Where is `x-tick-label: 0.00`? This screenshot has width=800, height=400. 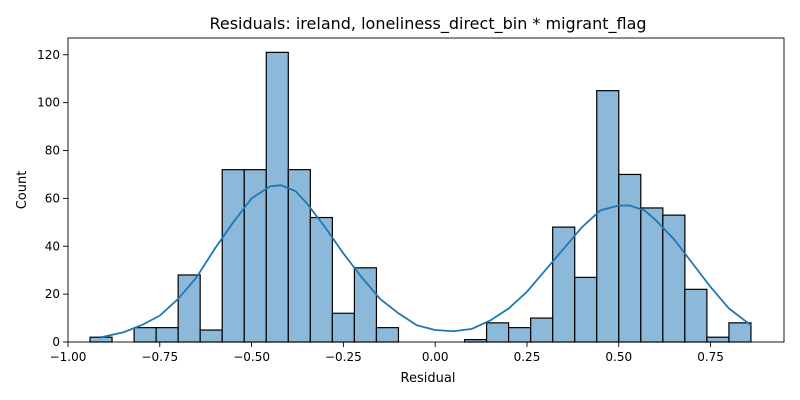 x-tick-label: 0.00 is located at coordinates (435, 357).